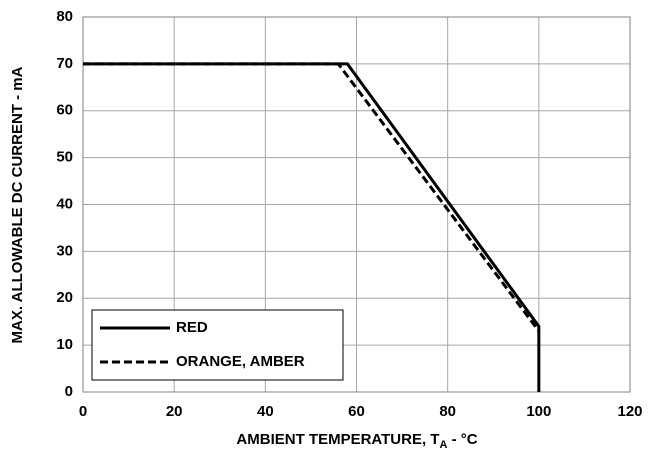 The width and height of the screenshot is (652, 456). What do you see at coordinates (337, 439) in the screenshot?
I see `x-label-text: AMBIENT TEMPERATURE, T` at bounding box center [337, 439].